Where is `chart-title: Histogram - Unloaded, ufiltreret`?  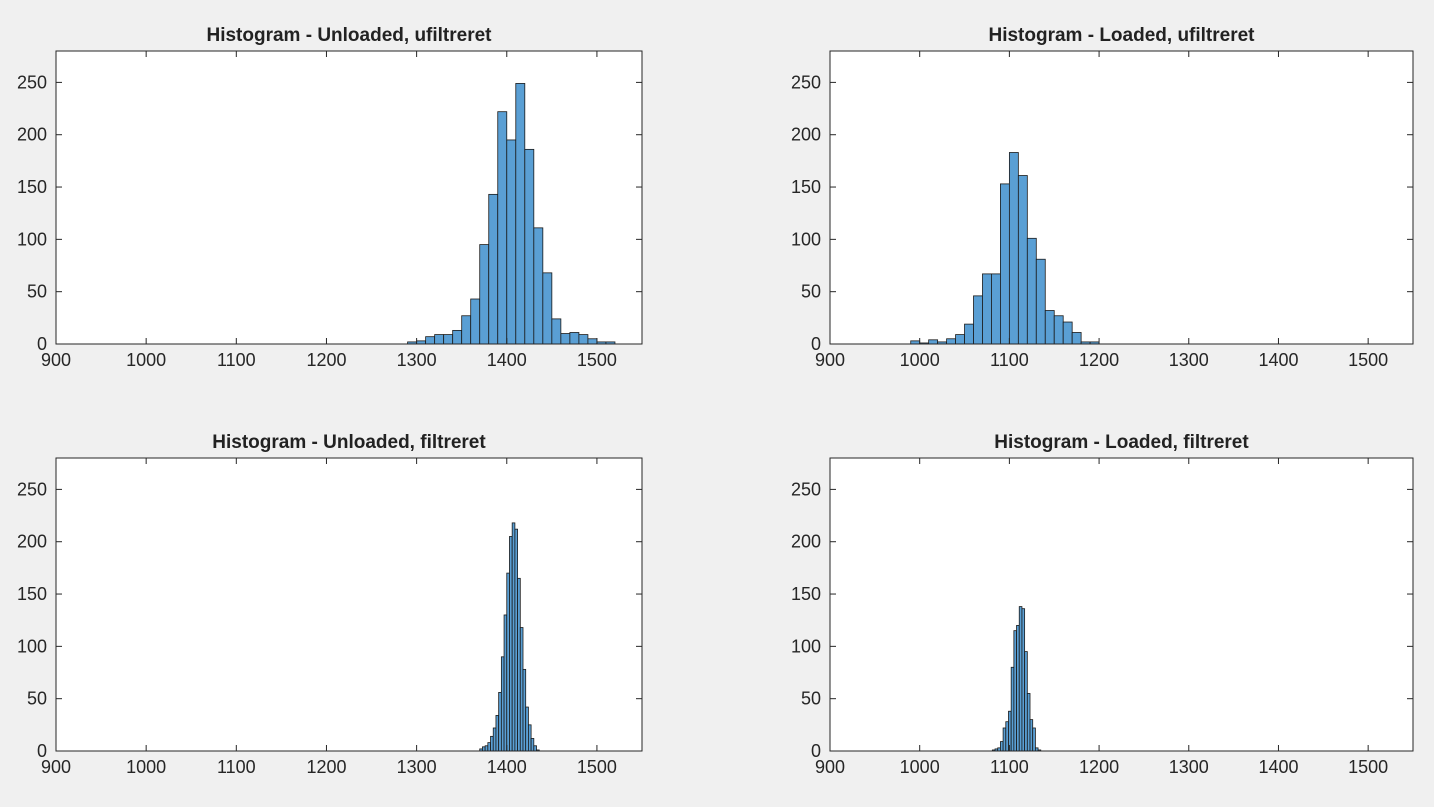 chart-title: Histogram - Unloaded, ufiltreret is located at coordinates (349, 35).